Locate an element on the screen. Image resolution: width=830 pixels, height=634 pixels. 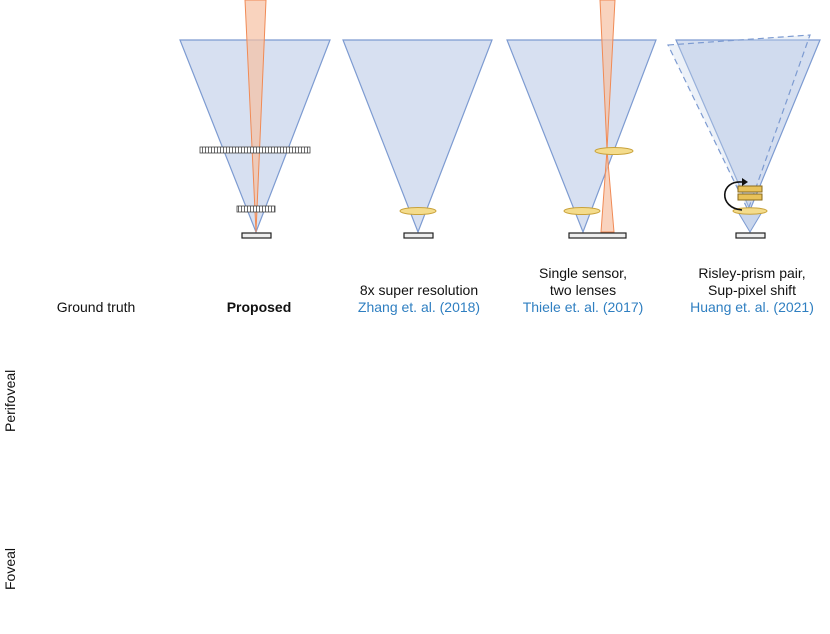
row-label-perifoveal: Perifoveal is located at coordinates (10, 400).